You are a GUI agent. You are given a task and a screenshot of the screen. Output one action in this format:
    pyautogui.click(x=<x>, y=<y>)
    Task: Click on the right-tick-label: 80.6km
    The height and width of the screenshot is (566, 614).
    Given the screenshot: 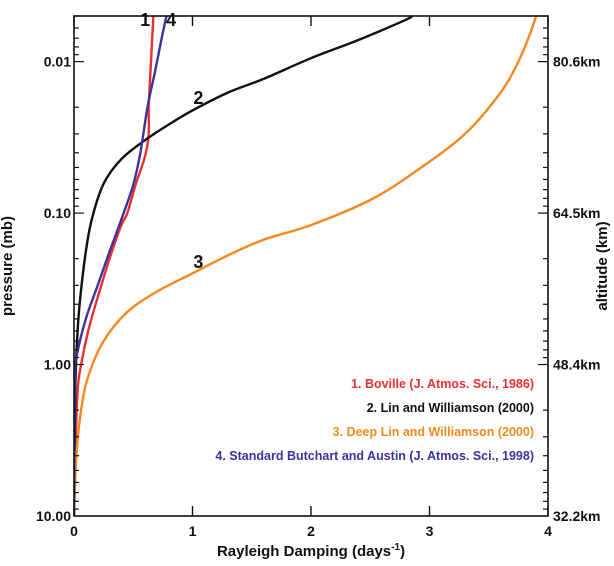 What is the action you would take?
    pyautogui.click(x=576, y=62)
    